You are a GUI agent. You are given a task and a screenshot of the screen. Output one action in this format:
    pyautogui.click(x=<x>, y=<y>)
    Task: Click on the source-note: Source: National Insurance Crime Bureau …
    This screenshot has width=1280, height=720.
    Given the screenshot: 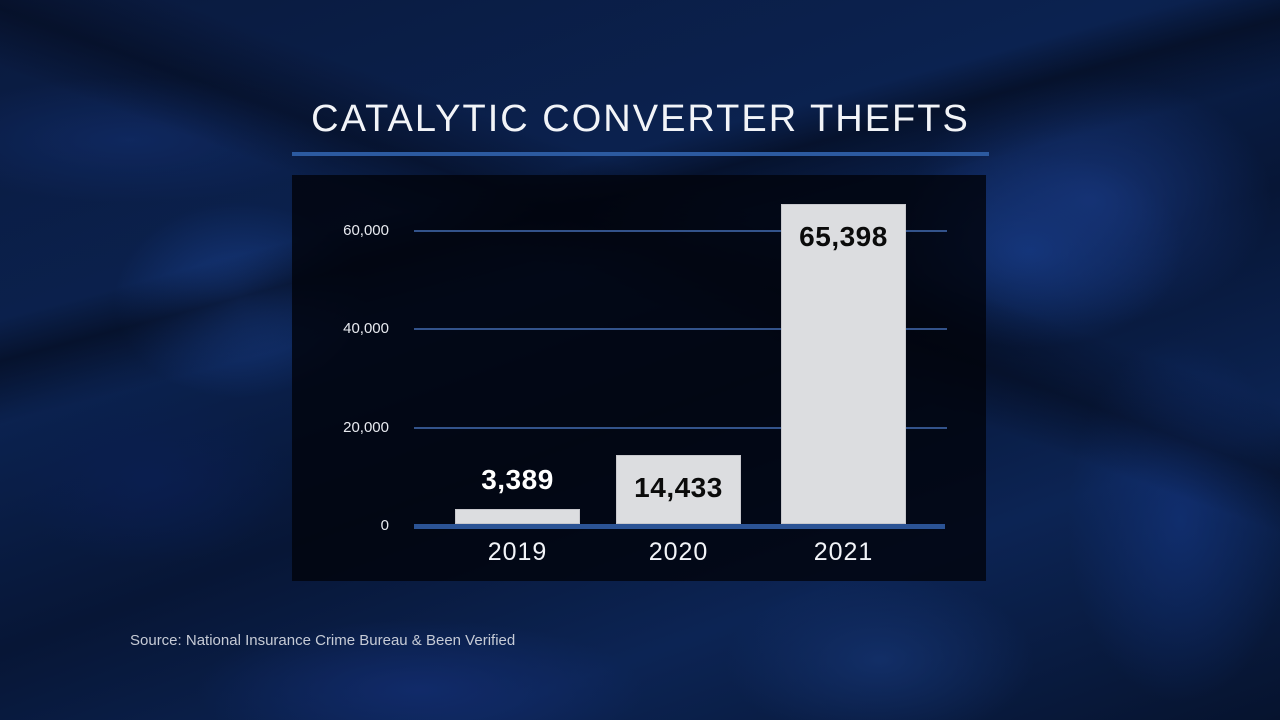 What is the action you would take?
    pyautogui.click(x=323, y=640)
    